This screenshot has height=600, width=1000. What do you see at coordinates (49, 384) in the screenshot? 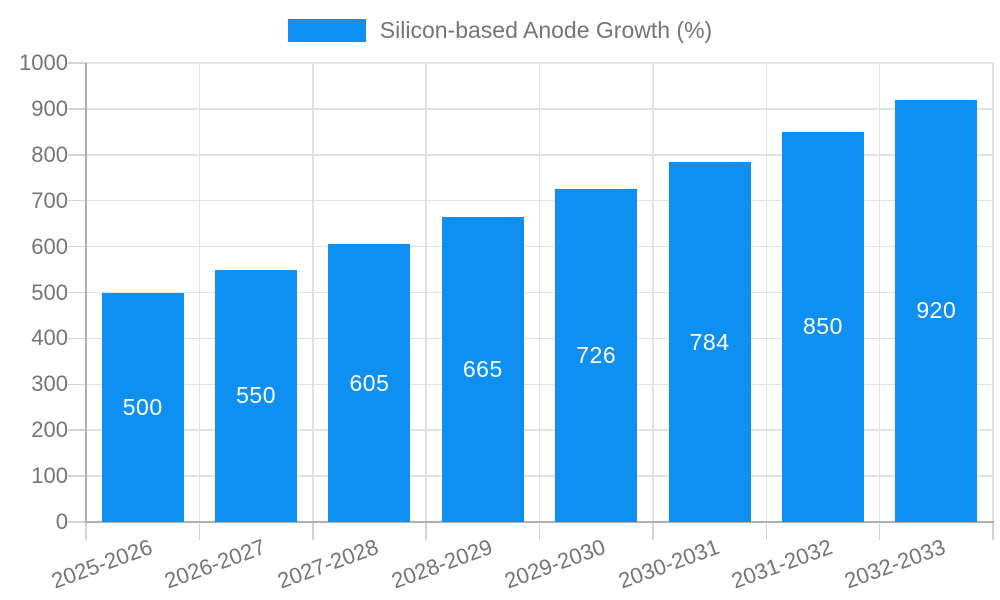
I see `y-tick-label: 300` at bounding box center [49, 384].